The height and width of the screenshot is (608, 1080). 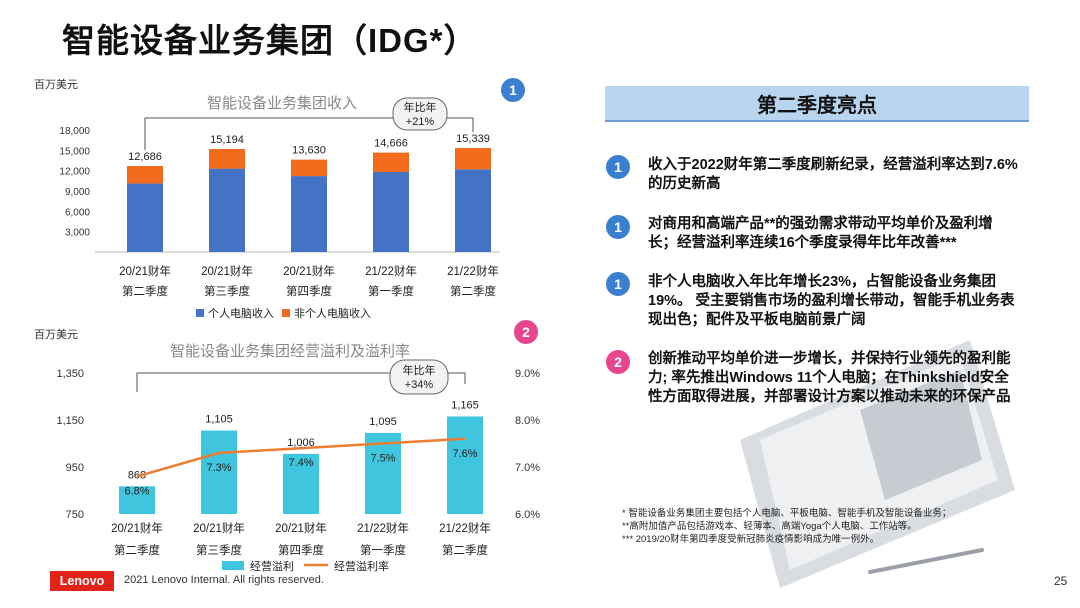 What do you see at coordinates (420, 122) in the screenshot?
I see `yoy-value: +21%` at bounding box center [420, 122].